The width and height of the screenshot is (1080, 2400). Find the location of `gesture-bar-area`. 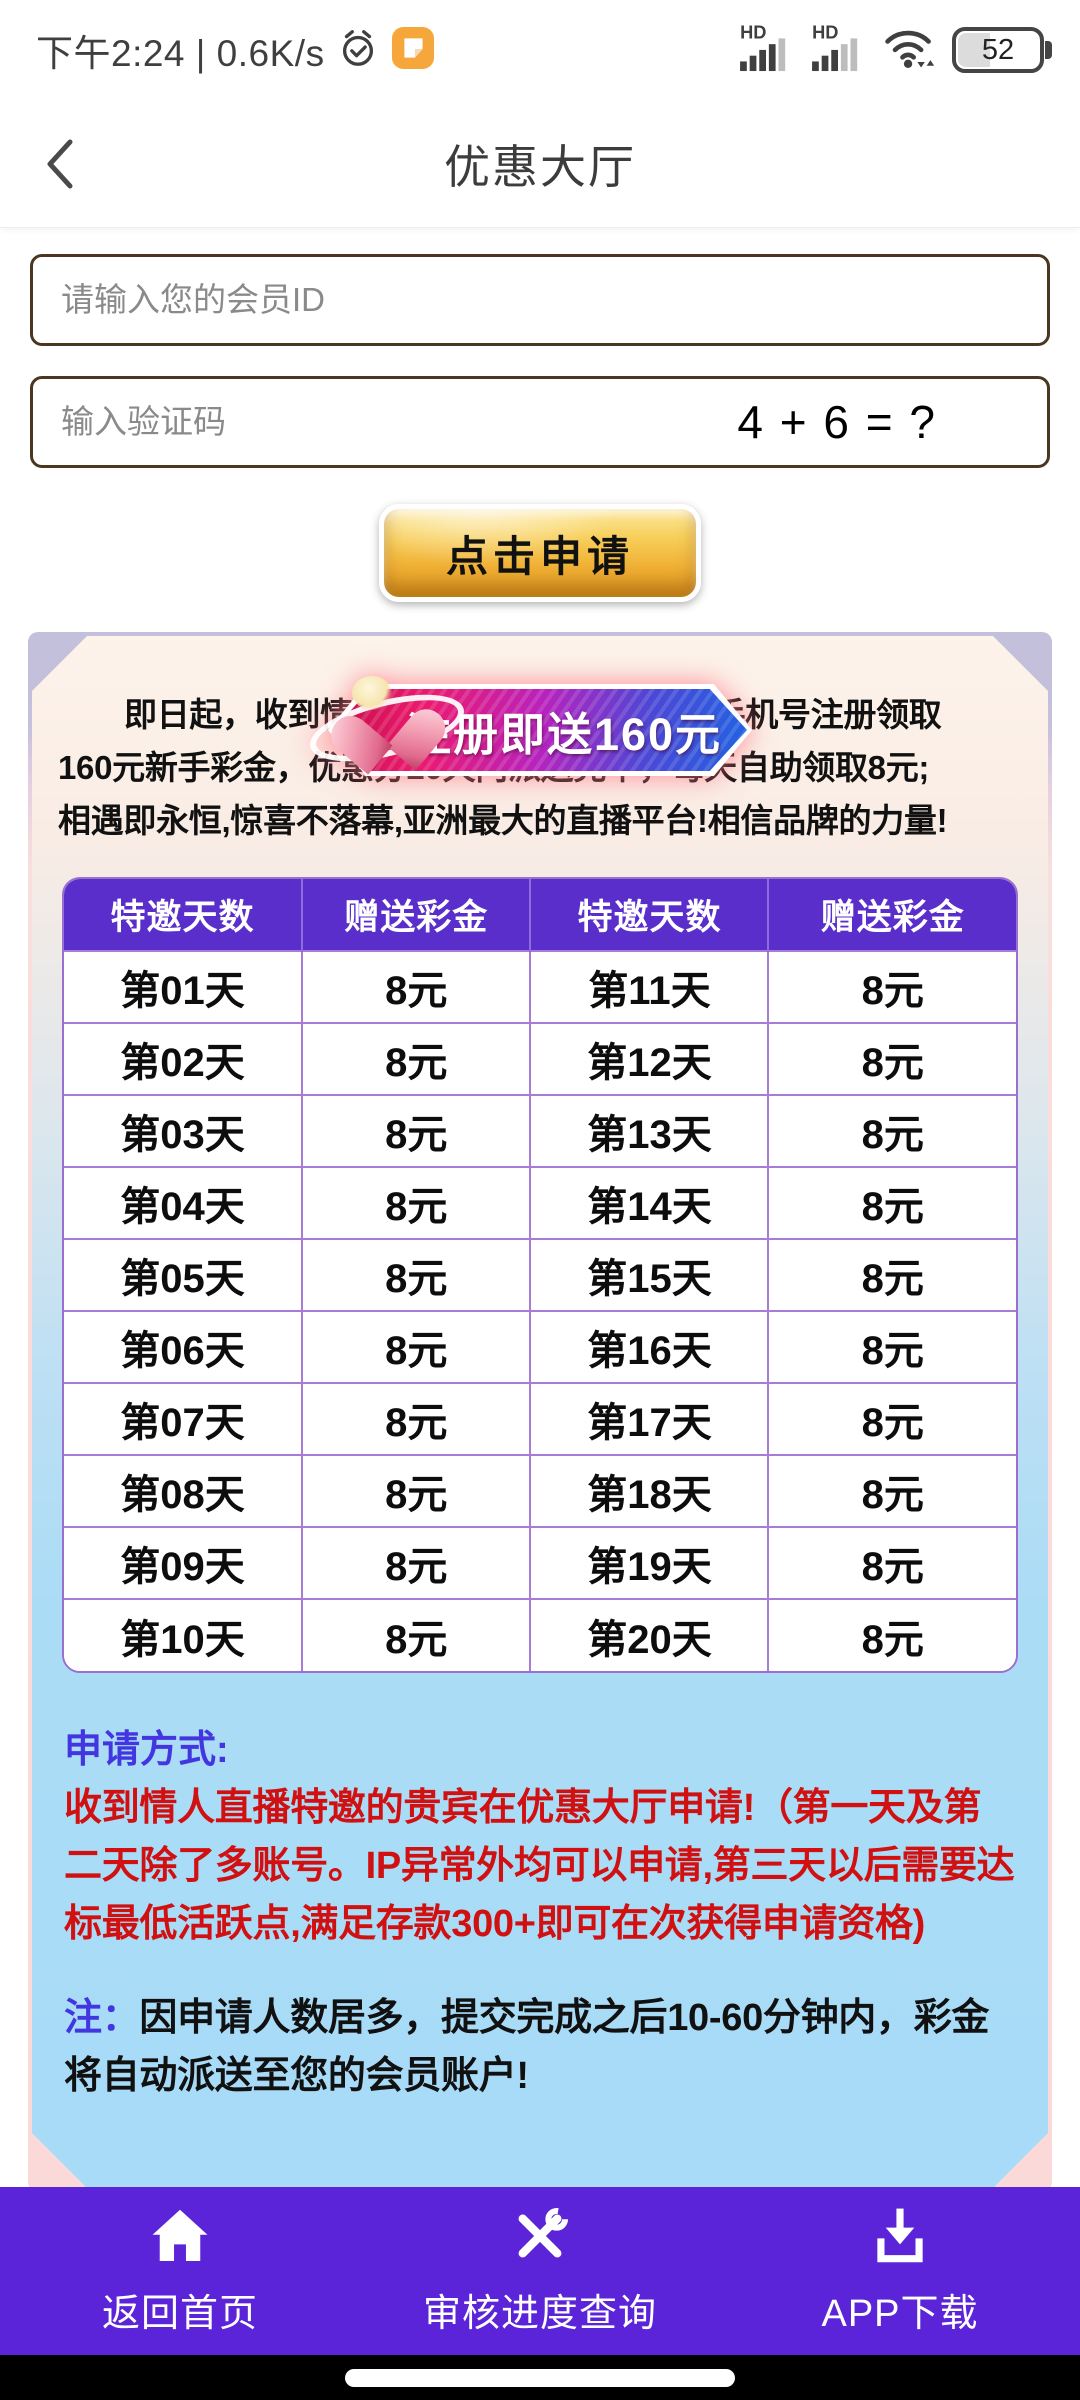

gesture-bar-area is located at coordinates (540, 2377).